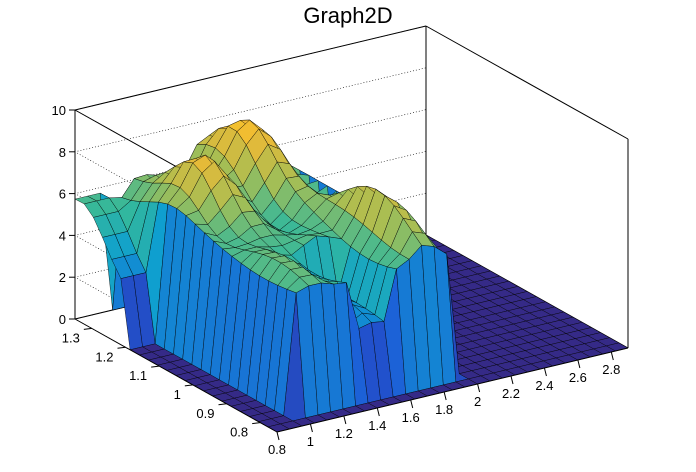 The height and width of the screenshot is (472, 696). I want to click on y-tick-label: 1.2, so click(104, 356).